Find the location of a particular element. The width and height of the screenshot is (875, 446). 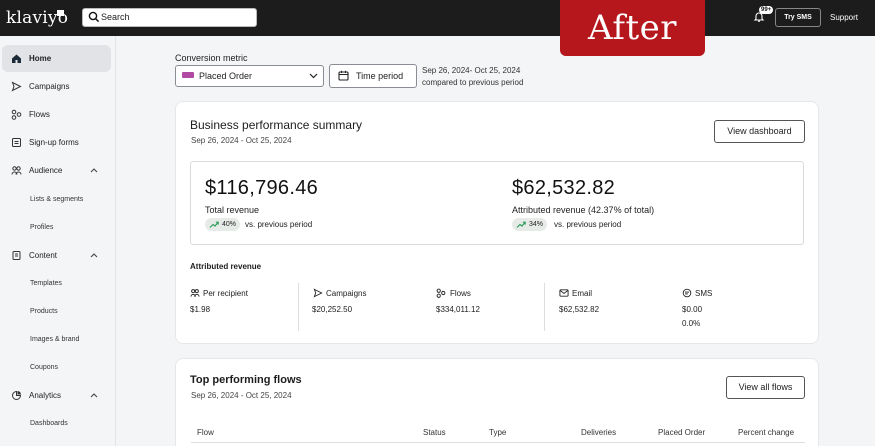

view-all-flows-button: View all flows is located at coordinates (765, 387).